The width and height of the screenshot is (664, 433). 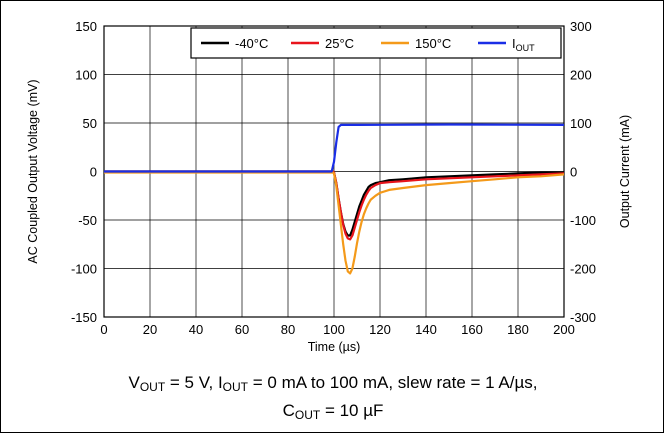 I want to click on x-tick-label: 20, so click(x=150, y=329).